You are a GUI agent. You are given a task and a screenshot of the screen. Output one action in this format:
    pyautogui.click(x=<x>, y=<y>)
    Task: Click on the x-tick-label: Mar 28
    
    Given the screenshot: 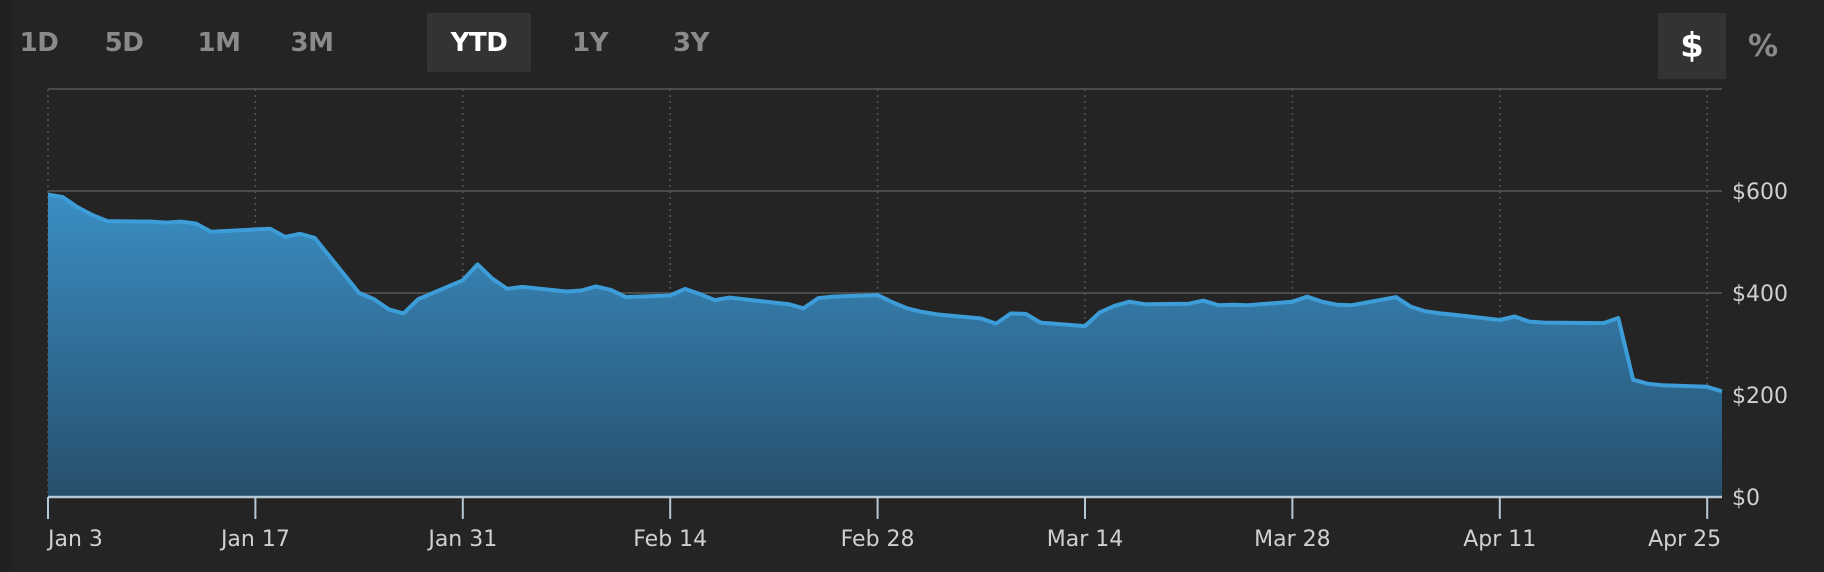 What is the action you would take?
    pyautogui.click(x=1292, y=539)
    